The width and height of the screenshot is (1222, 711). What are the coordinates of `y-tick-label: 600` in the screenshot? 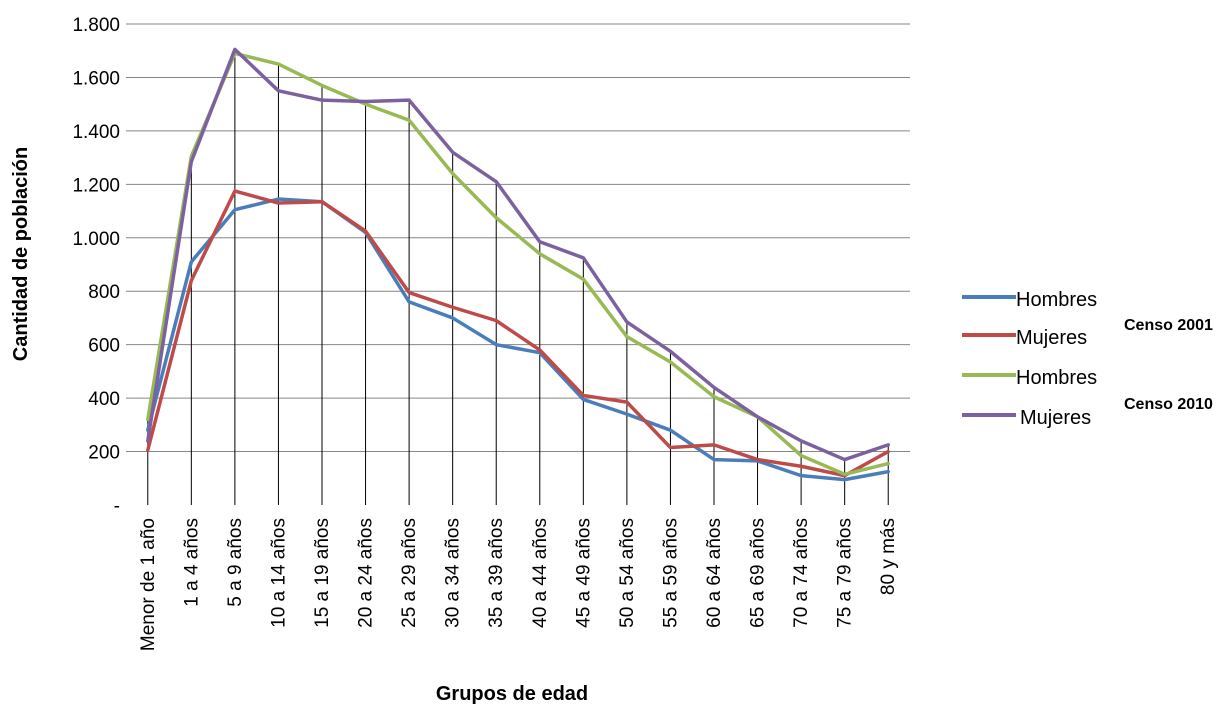 It's located at (104, 346).